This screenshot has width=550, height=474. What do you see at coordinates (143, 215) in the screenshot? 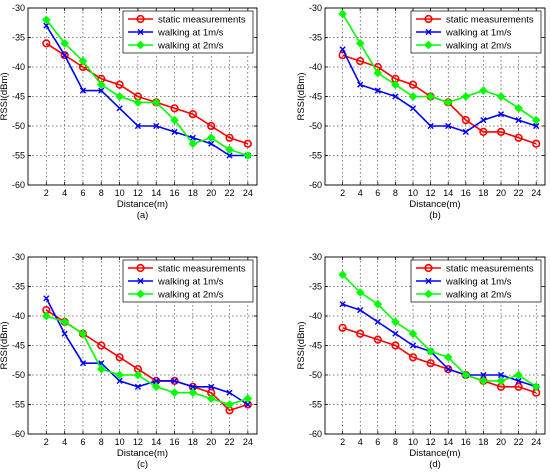
I see `panel-label: (a)` at bounding box center [143, 215].